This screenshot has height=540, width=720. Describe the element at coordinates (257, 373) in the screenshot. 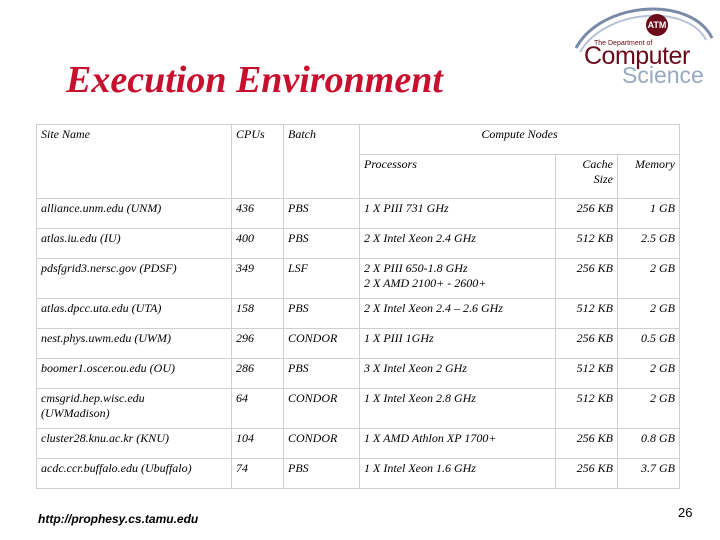

I see `cell-cpus: 286` at that location.